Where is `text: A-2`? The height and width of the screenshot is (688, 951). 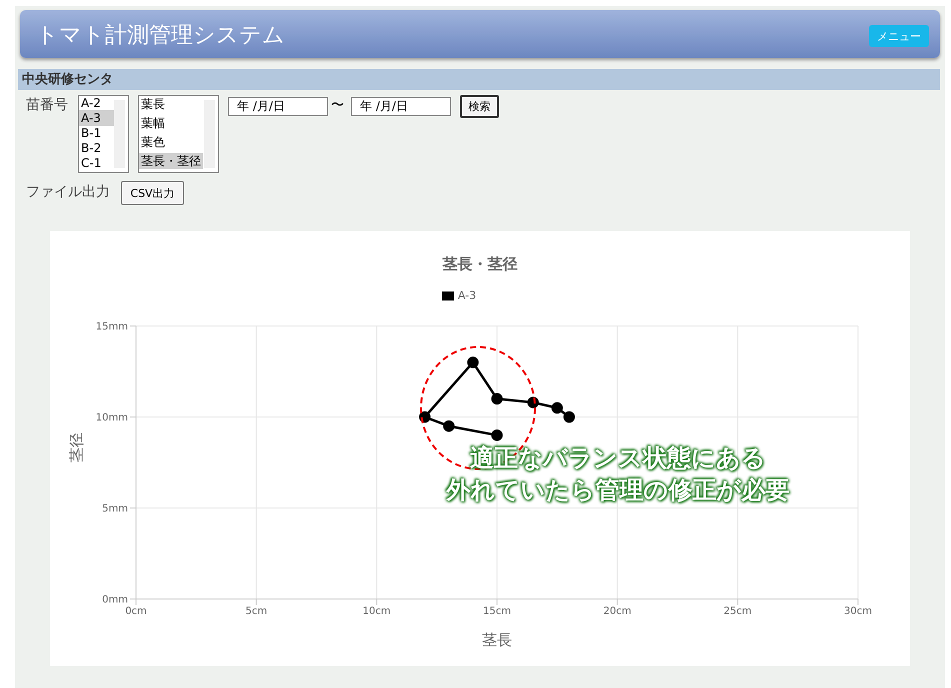 text: A-2 is located at coordinates (91, 103).